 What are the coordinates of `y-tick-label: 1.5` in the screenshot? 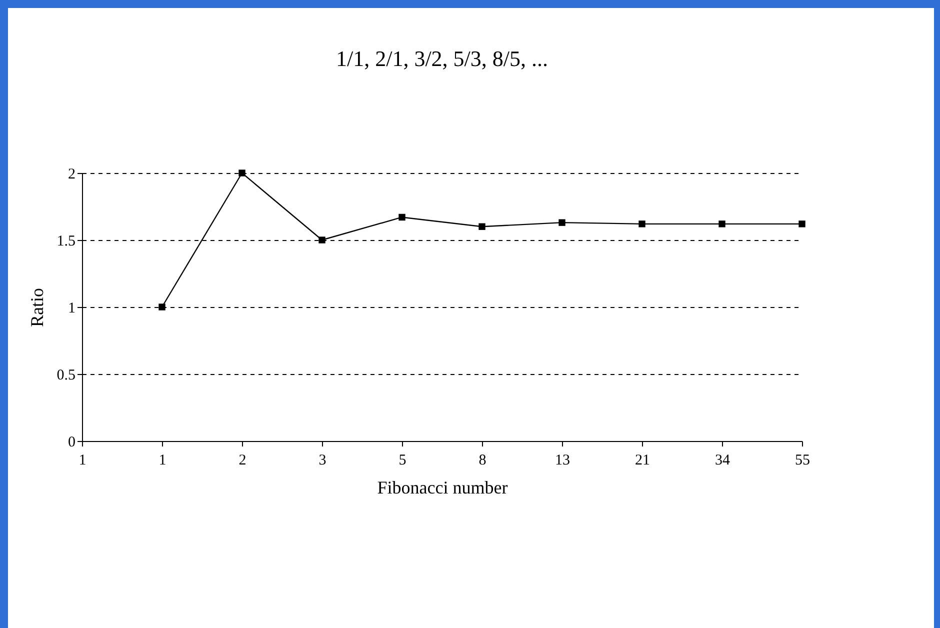 It's located at (66, 242).